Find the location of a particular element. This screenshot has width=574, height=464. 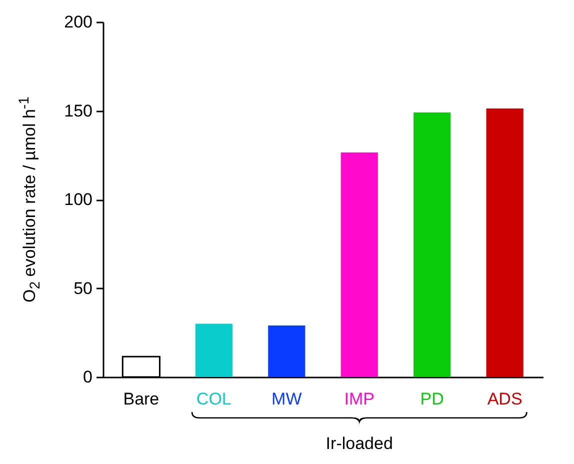

x-tick-label: PD is located at coordinates (432, 399).